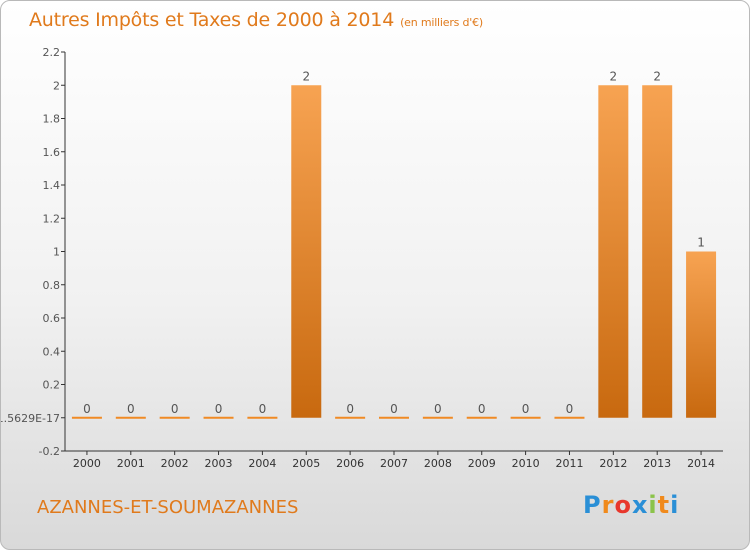 The height and width of the screenshot is (550, 750). Describe the element at coordinates (49, 451) in the screenshot. I see `y-tick-label: -0.2` at that location.